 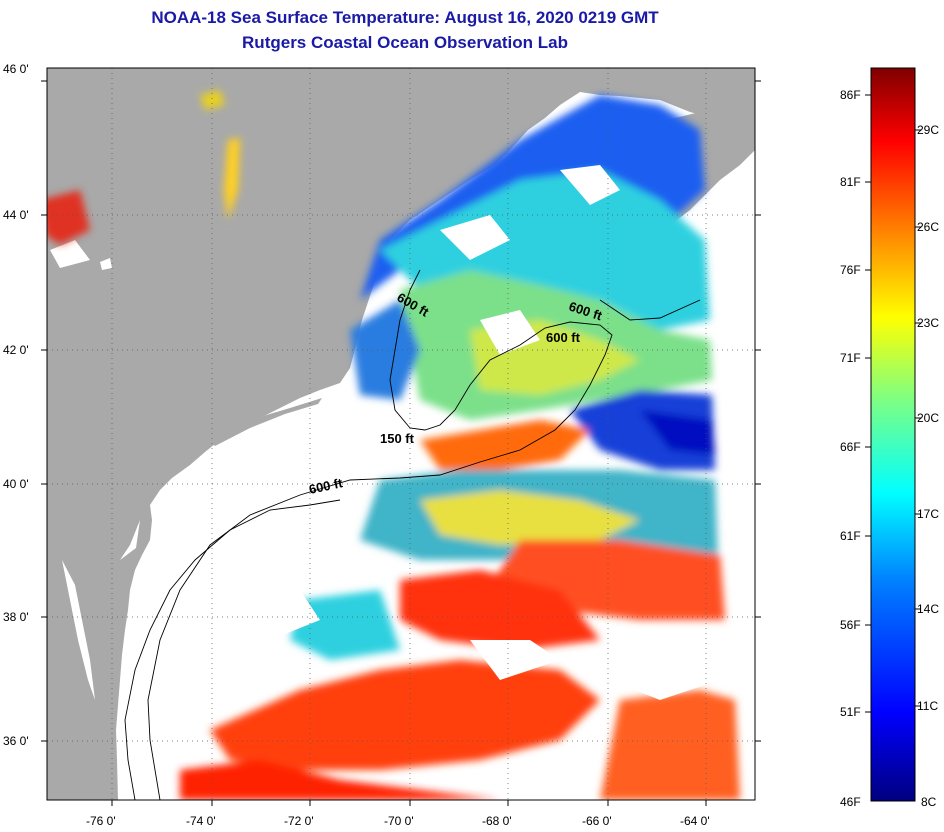 What do you see at coordinates (81, 255) in the screenshot?
I see `lake-patches` at bounding box center [81, 255].